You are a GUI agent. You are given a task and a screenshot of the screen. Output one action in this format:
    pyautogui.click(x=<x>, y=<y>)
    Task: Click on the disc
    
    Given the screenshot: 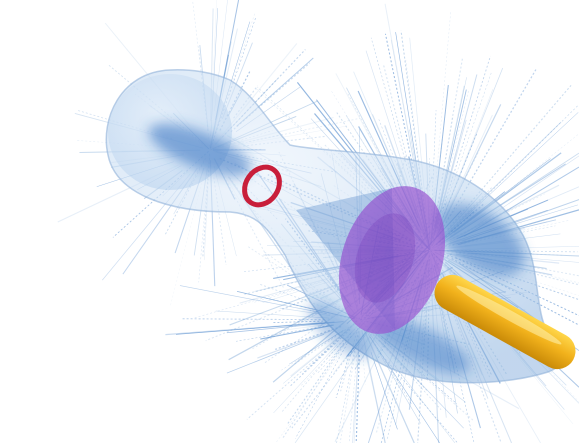 What is the action you would take?
    pyautogui.click(x=392, y=260)
    